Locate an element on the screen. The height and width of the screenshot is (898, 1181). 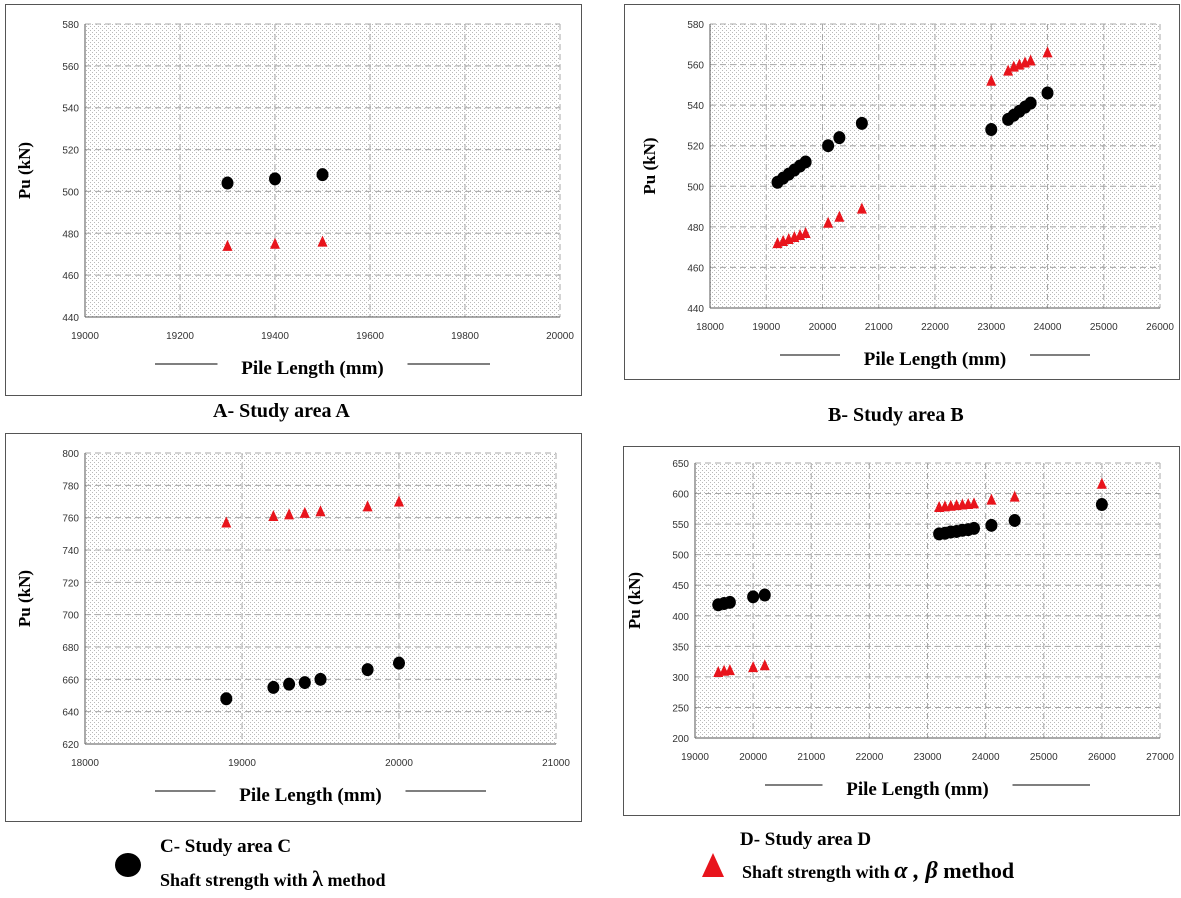
legend-alpha-beta-symbol: α , β is located at coordinates (916, 871).